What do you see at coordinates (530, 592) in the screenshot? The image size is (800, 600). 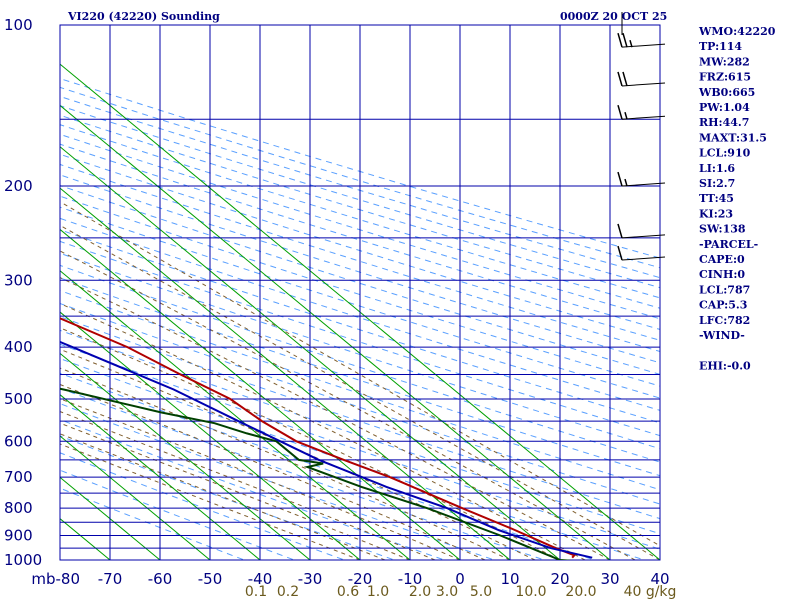 I see `mixing-ratio-label: 10.0` at bounding box center [530, 592].